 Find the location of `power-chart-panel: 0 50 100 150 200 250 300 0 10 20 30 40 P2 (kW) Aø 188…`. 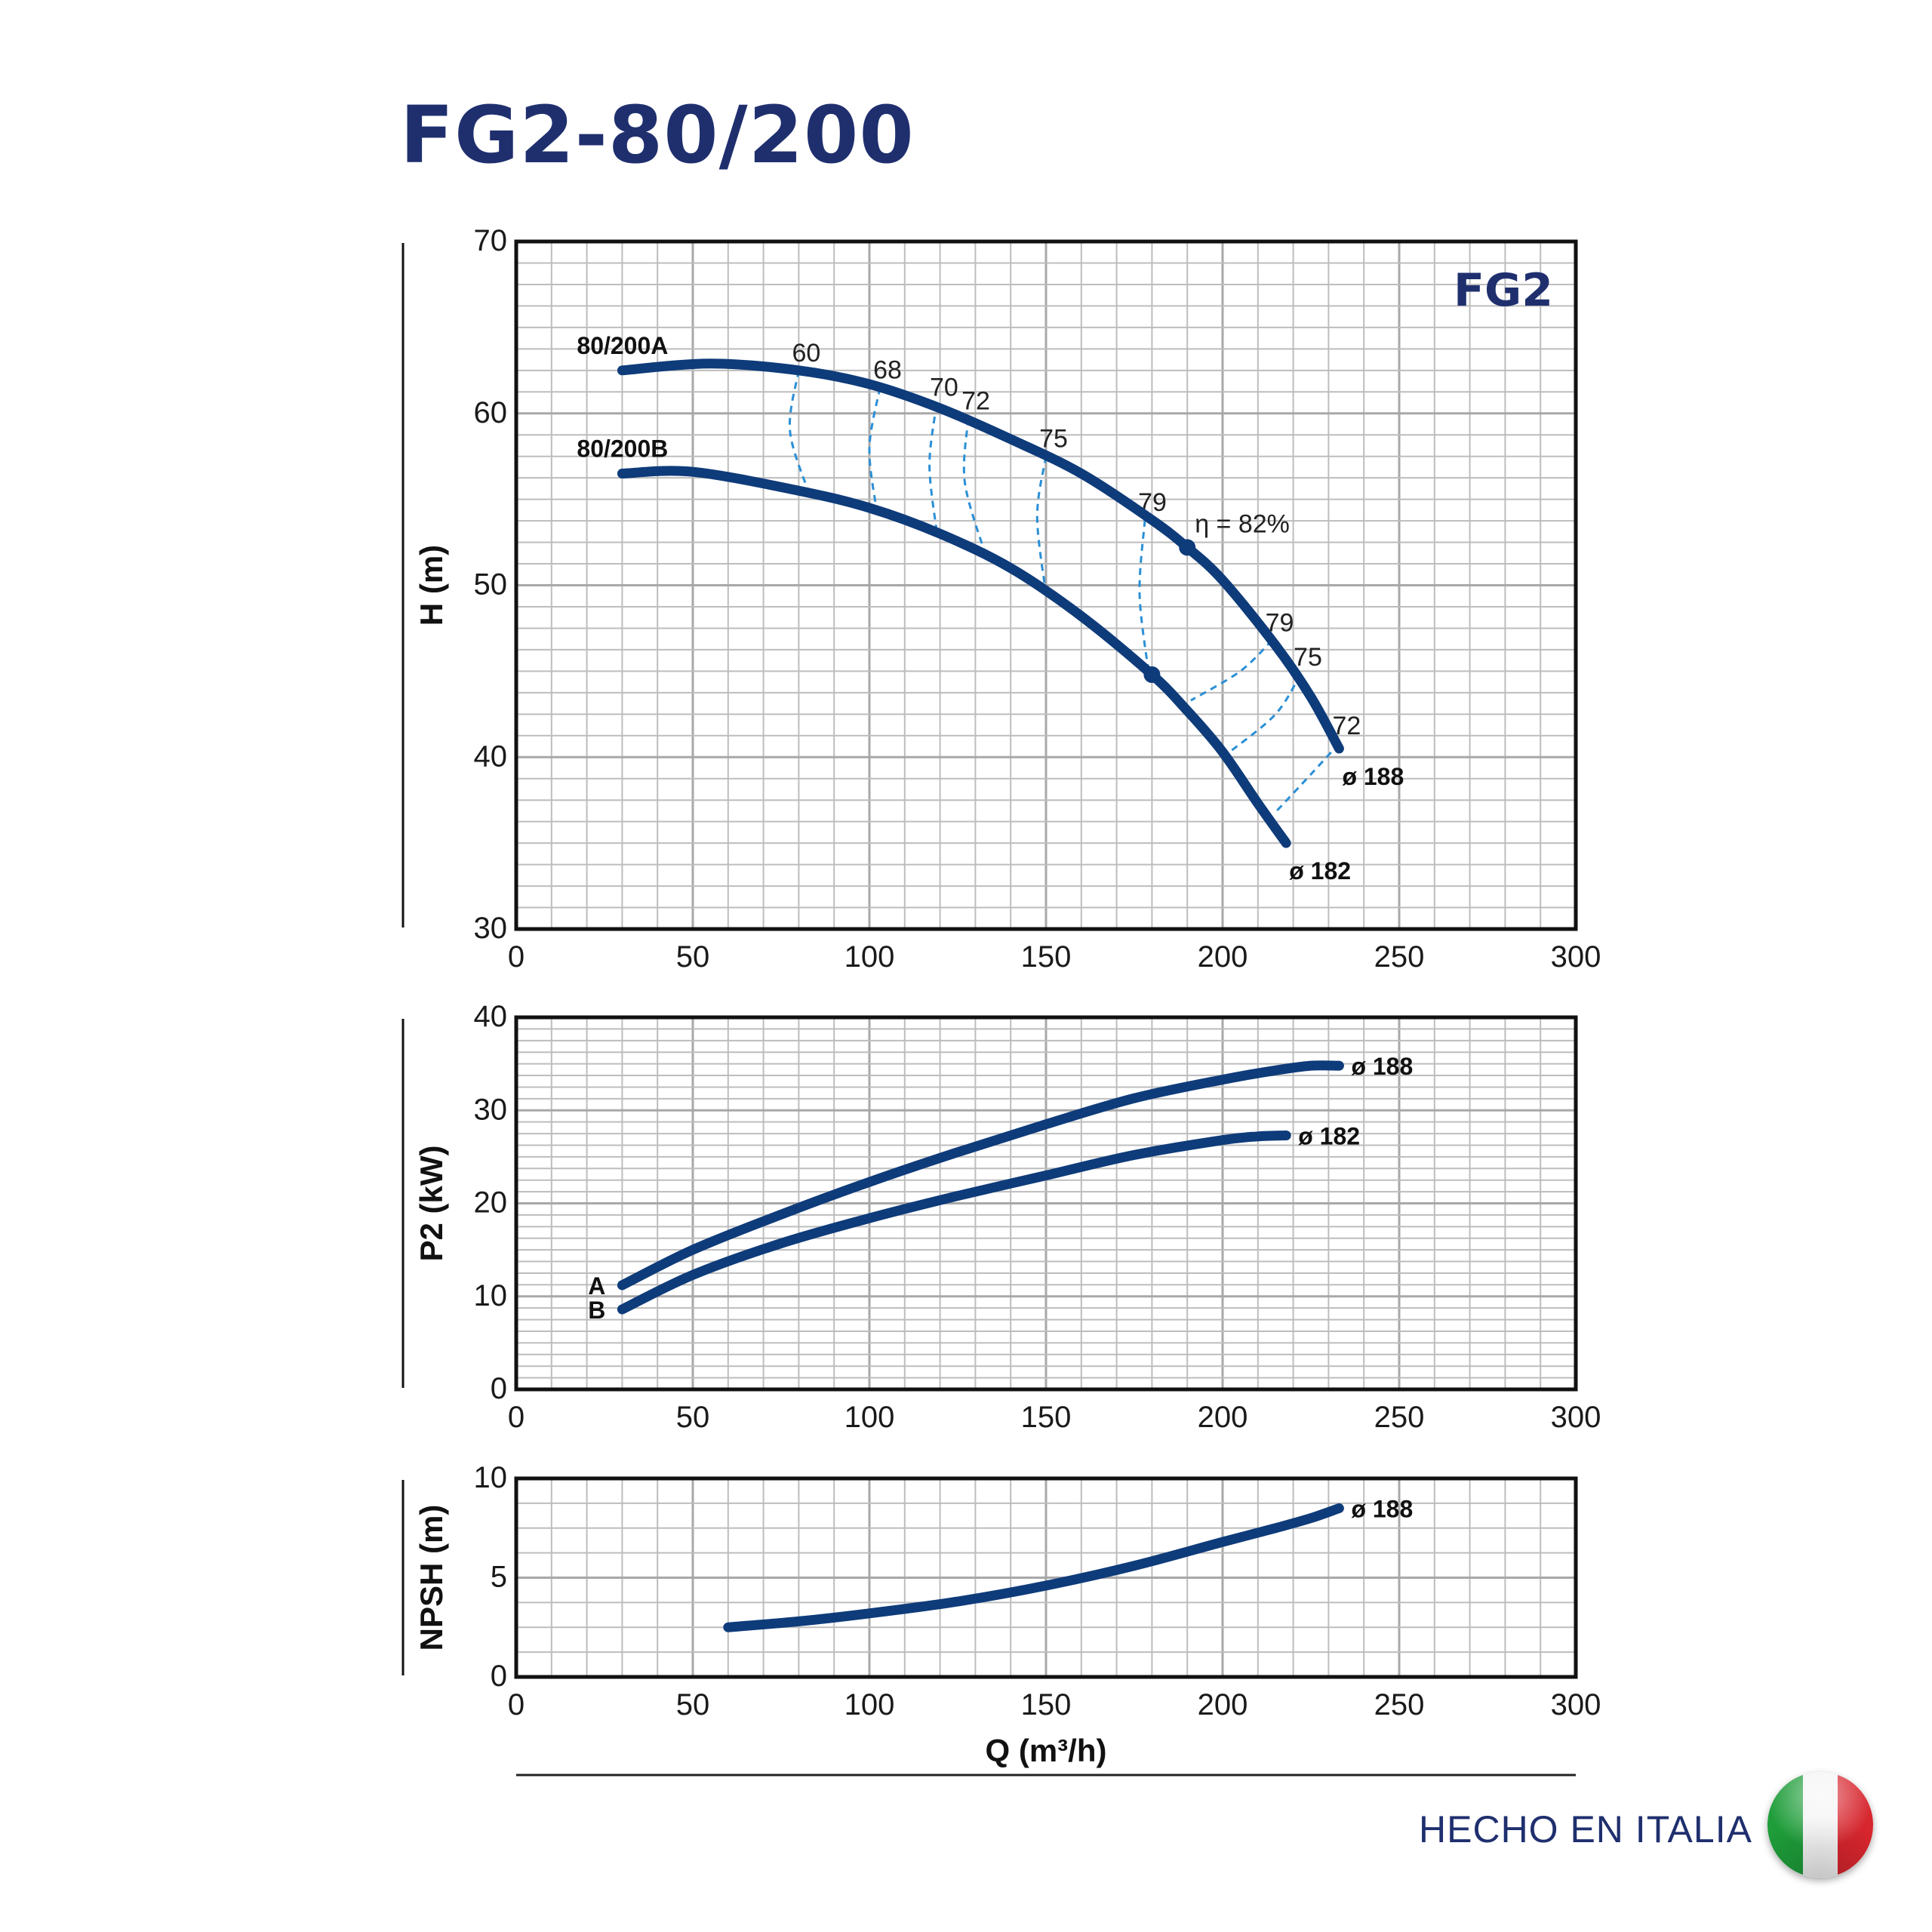

power-chart-panel: 0 50 100 150 200 250 300 0 10 20 30 40 P2 (kW) Aø 188… is located at coordinates (1001, 1217).